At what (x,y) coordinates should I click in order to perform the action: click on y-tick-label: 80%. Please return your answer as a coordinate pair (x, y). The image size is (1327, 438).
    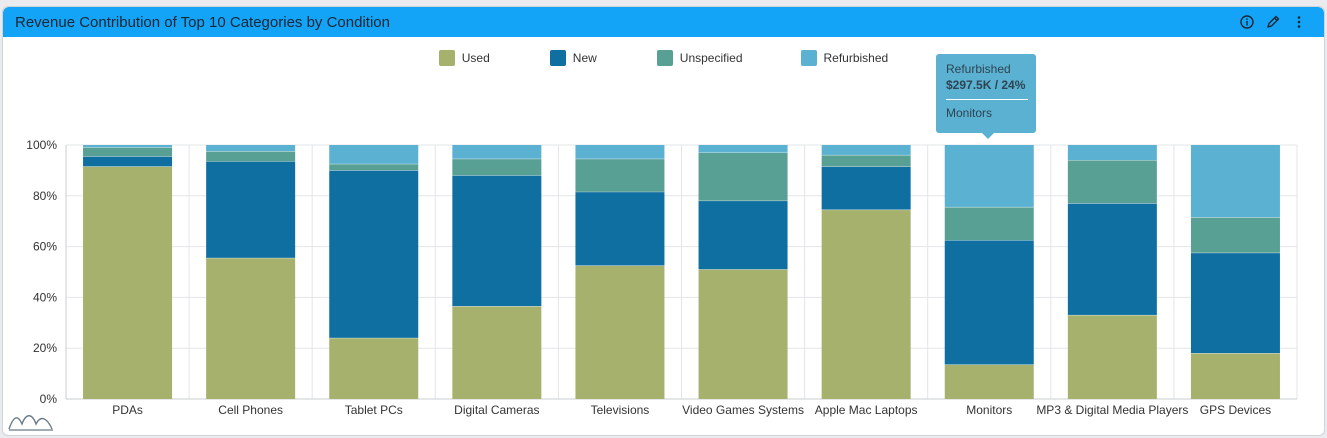
    Looking at the image, I should click on (45, 196).